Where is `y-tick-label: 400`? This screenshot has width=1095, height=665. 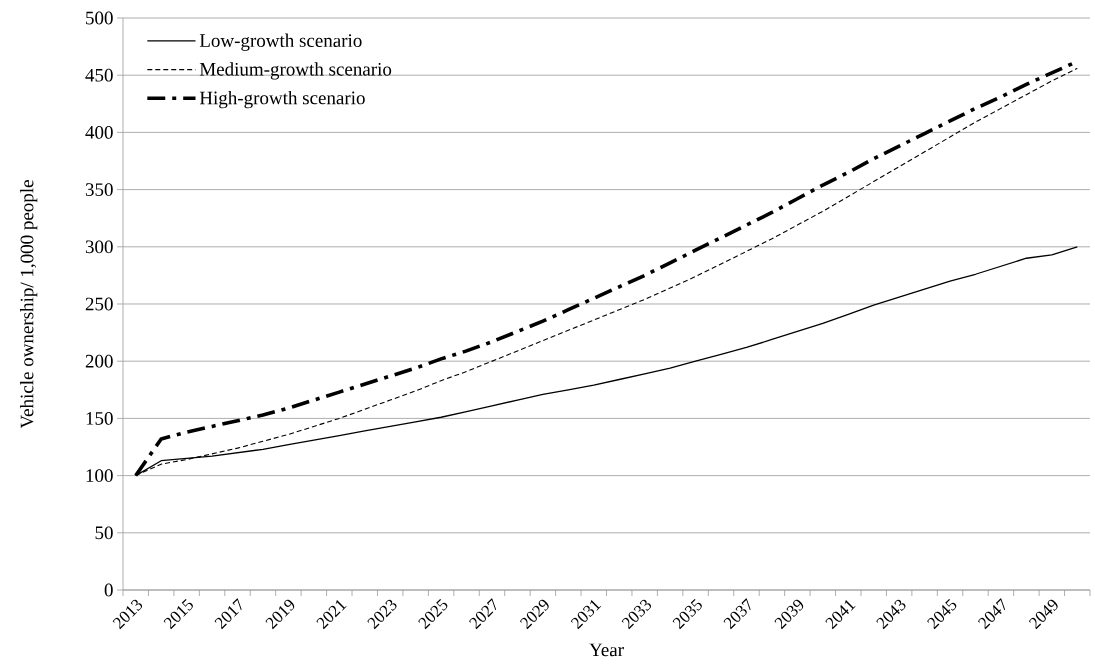 y-tick-label: 400 is located at coordinates (99, 132).